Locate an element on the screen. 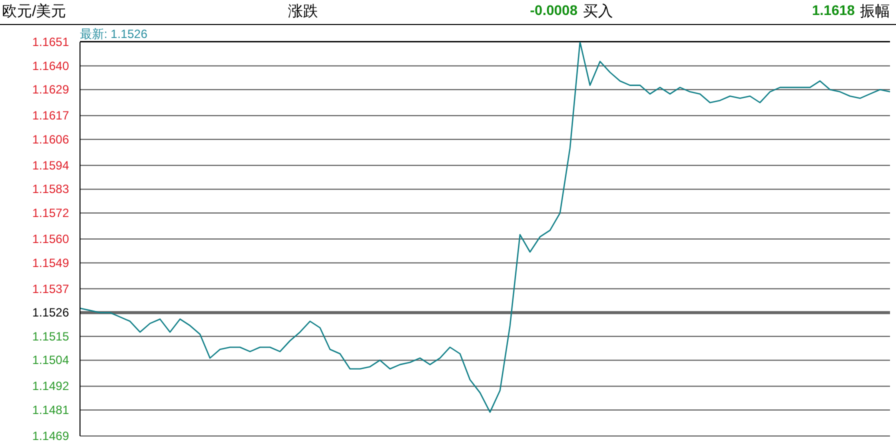 This screenshot has height=444, width=896. text: 买入 is located at coordinates (598, 11).